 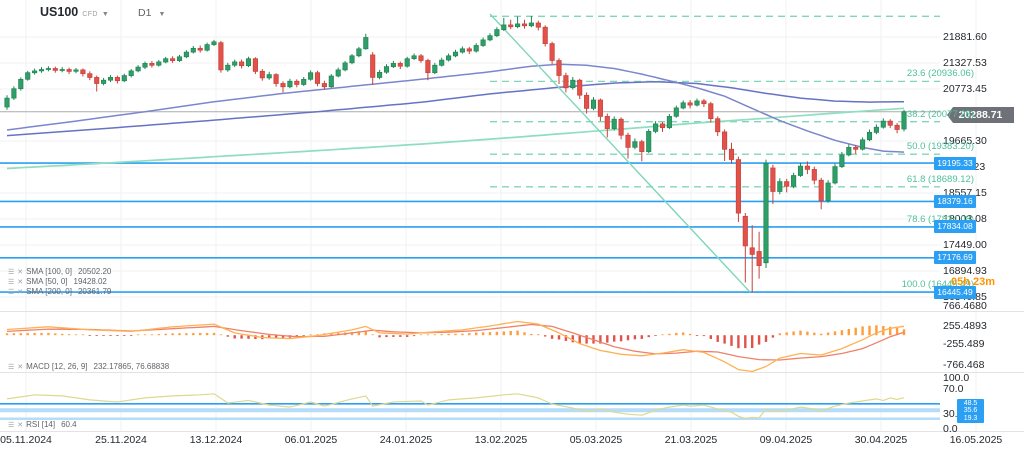 What do you see at coordinates (406, 440) in the screenshot?
I see `date-axis-label: 24.01.2025` at bounding box center [406, 440].